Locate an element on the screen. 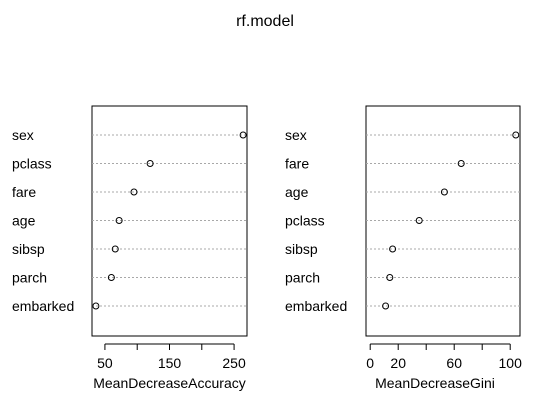 Image resolution: width=537 pixels, height=404 pixels. accuracy-point-sibsp is located at coordinates (115, 249).